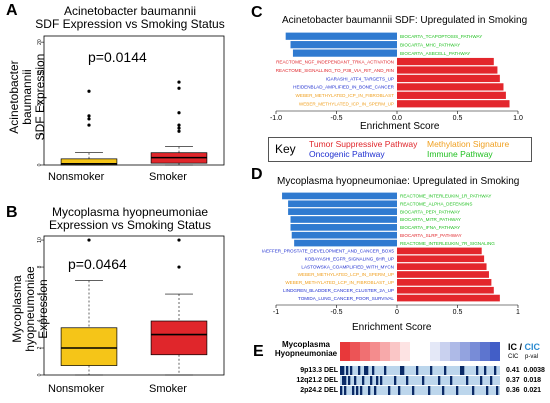 The image size is (550, 403). What do you see at coordinates (12, 212) in the screenshot?
I see `panel-b-letter: B` at bounding box center [12, 212].